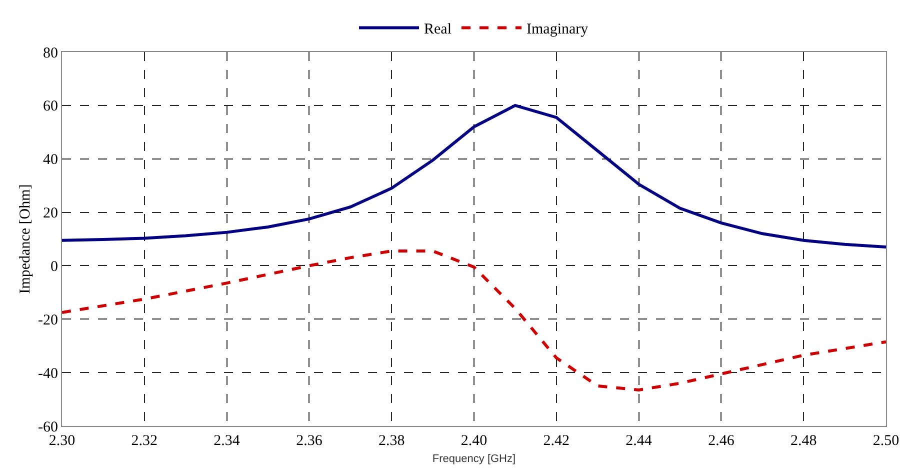  What do you see at coordinates (309, 441) in the screenshot?
I see `x-tick-label: 2.36` at bounding box center [309, 441].